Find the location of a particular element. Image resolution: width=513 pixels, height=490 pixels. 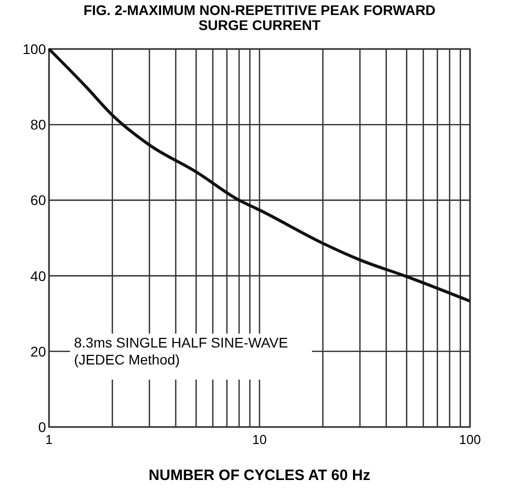

x-tick-label: 10 is located at coordinates (259, 439).